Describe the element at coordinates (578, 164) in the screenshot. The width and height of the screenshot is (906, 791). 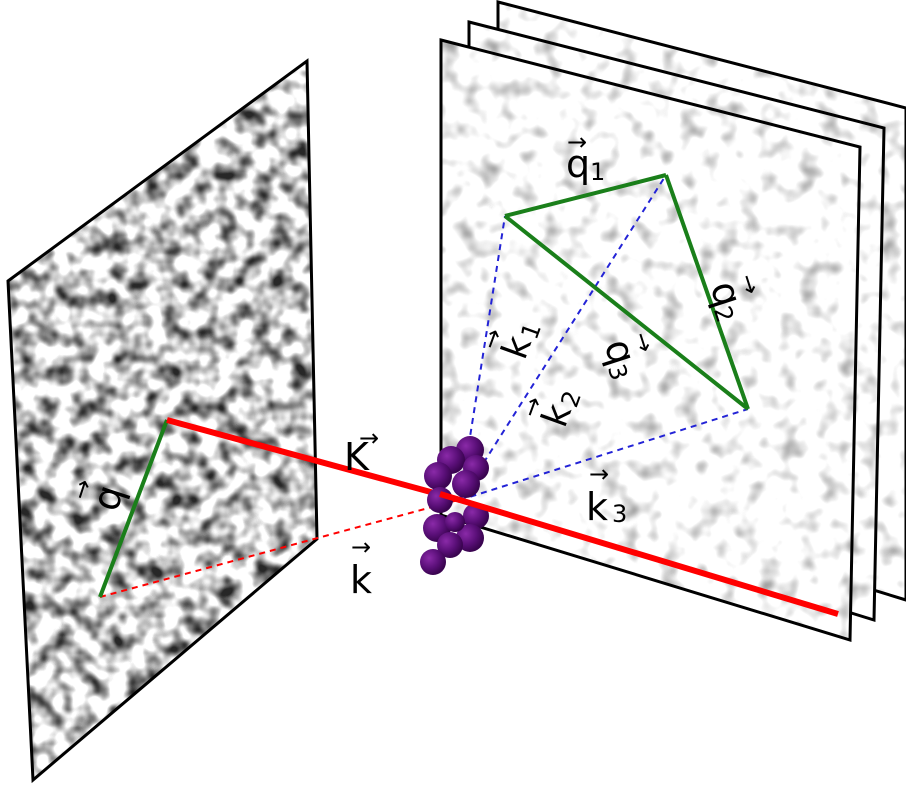
I see `q1-label: q` at that location.